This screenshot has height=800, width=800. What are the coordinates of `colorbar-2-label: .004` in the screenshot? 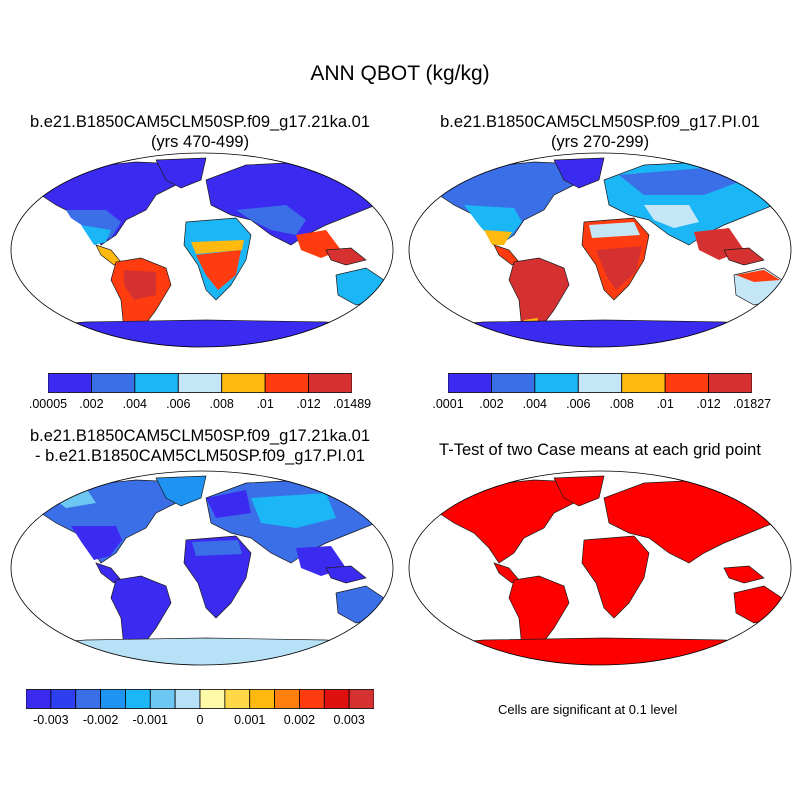 It's located at (535, 404).